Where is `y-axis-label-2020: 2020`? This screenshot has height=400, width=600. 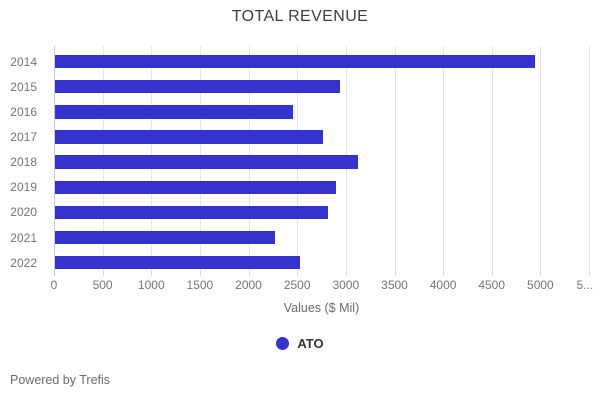 y-axis-label-2020: 2020 is located at coordinates (23, 212).